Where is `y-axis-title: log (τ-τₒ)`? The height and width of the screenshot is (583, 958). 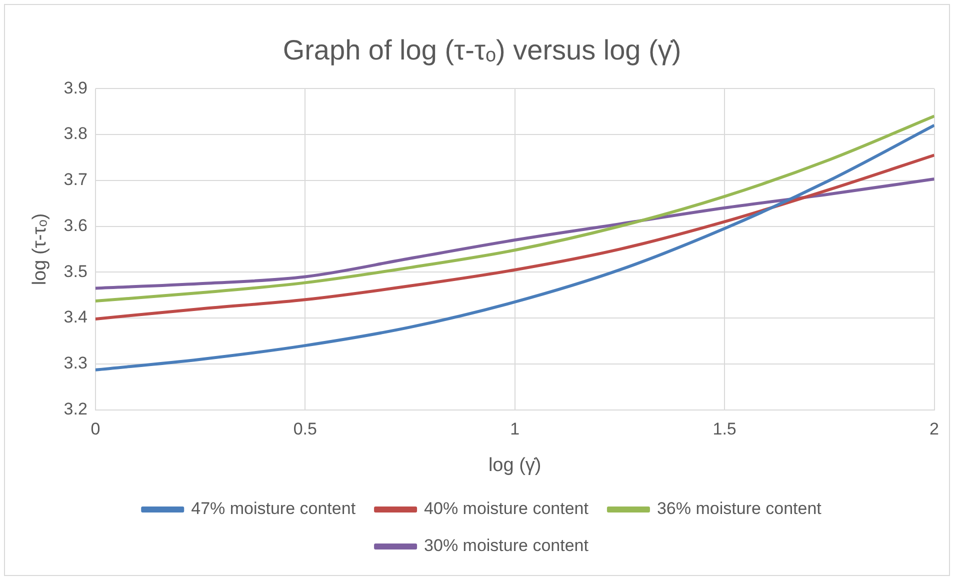
y-axis-title: log (τ-τₒ) is located at coordinates (40, 249).